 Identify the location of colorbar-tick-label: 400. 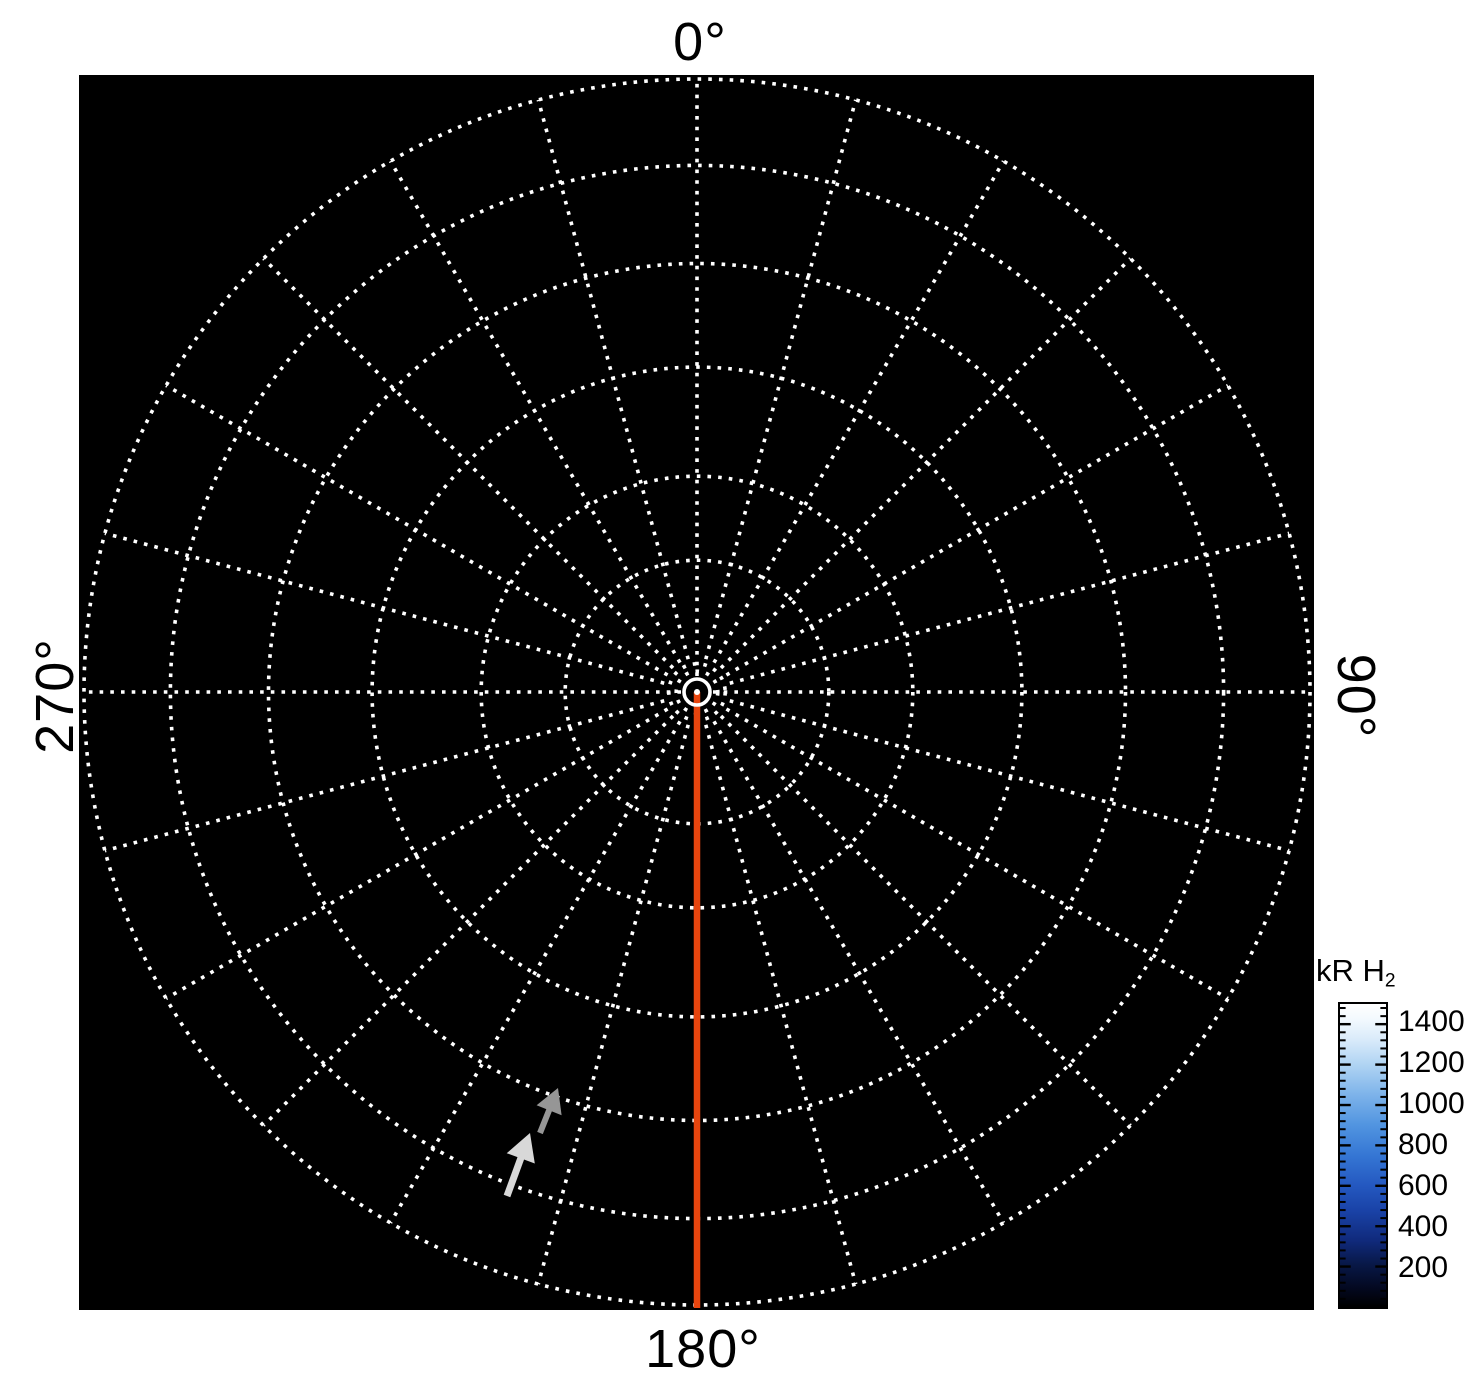
(1423, 1227).